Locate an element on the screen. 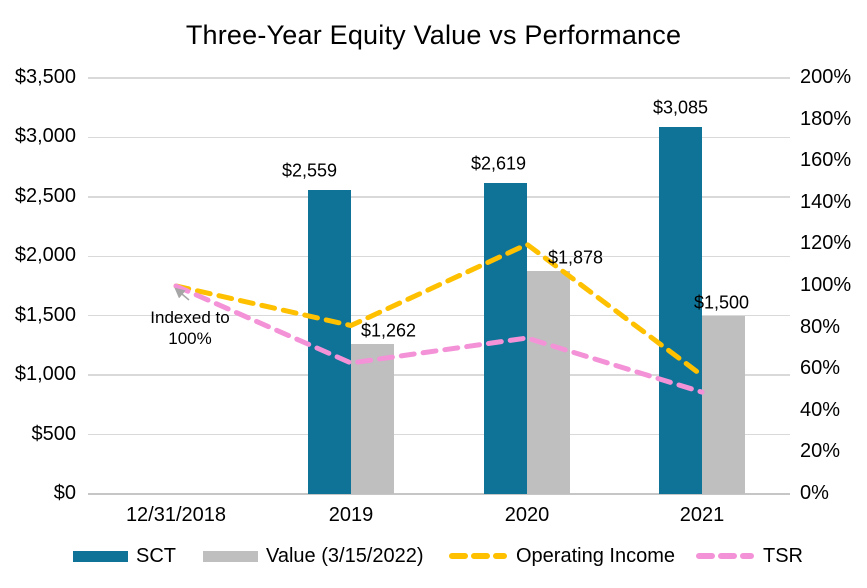 The height and width of the screenshot is (588, 867). y-axis-left-tick: $3,500 is located at coordinates (45, 77).